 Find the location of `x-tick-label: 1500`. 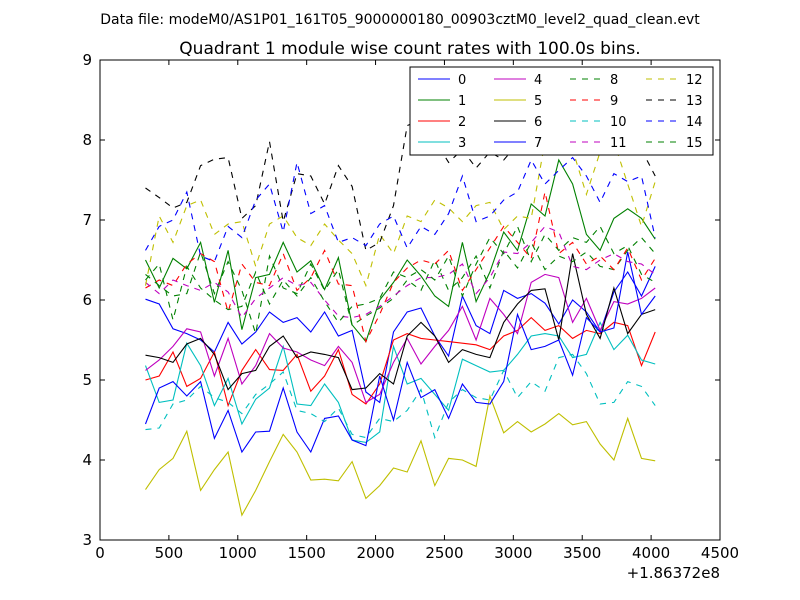

x-tick-label: 1500 is located at coordinates (307, 553).